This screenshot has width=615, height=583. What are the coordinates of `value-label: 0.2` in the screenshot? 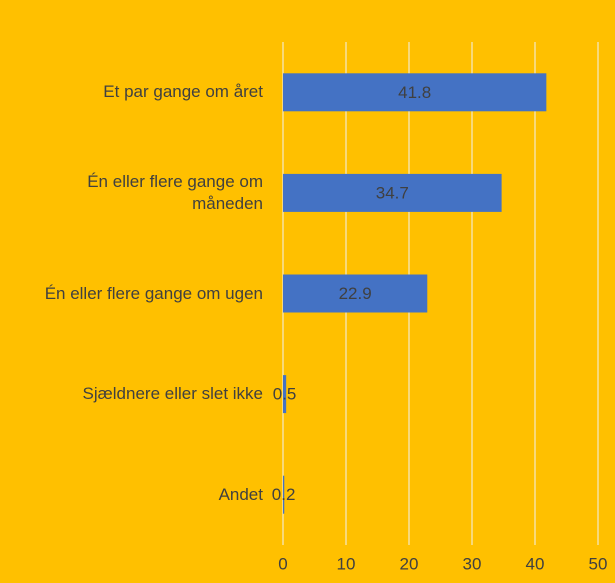 It's located at (284, 494).